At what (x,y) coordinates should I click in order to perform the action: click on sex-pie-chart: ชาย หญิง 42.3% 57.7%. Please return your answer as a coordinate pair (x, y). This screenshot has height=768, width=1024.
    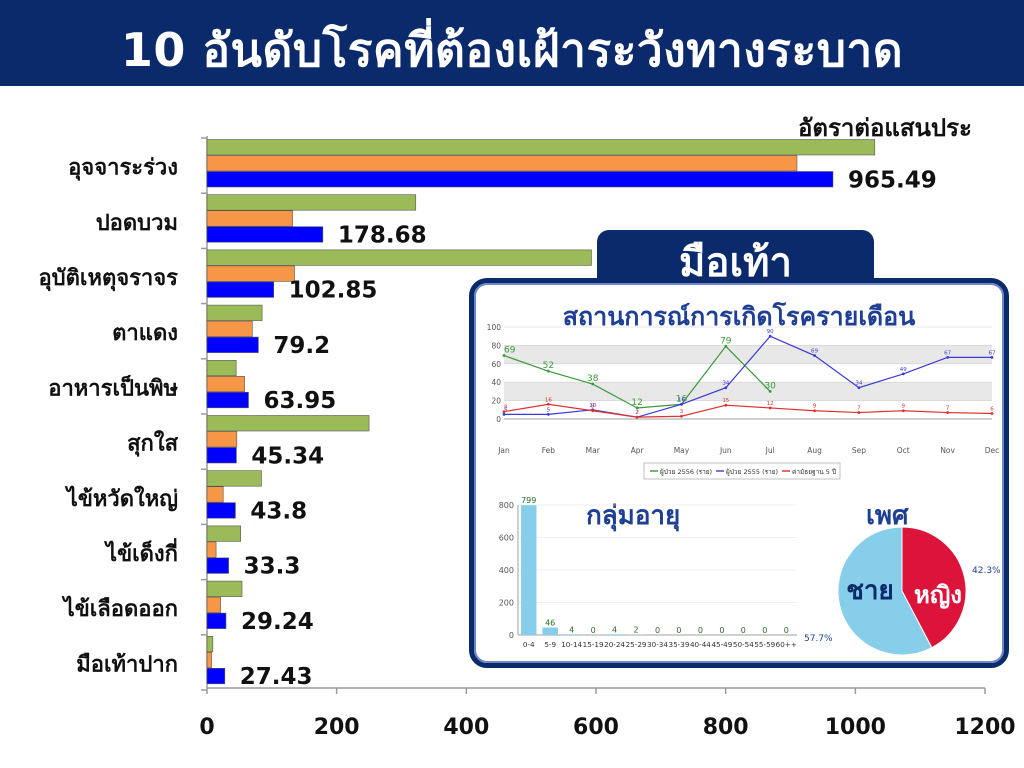
    Looking at the image, I should click on (902, 590).